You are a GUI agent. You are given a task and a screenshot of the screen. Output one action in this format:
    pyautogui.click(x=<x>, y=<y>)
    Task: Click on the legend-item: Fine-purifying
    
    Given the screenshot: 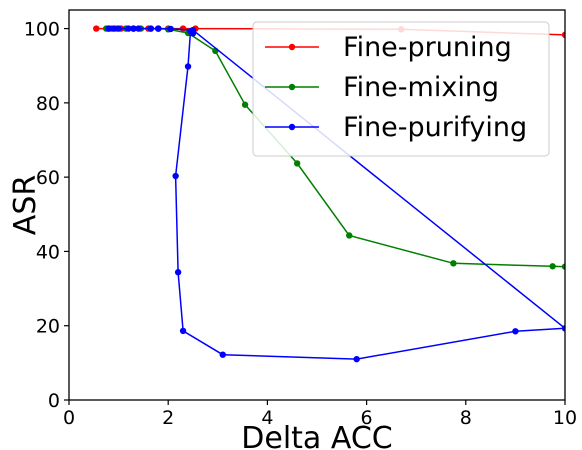 What is the action you would take?
    pyautogui.click(x=396, y=127)
    